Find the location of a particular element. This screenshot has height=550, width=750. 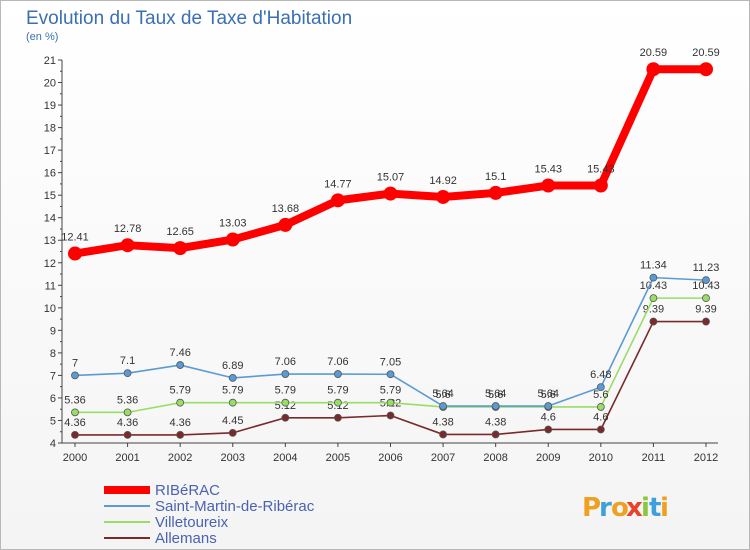

data-label: 10.43 is located at coordinates (706, 286).